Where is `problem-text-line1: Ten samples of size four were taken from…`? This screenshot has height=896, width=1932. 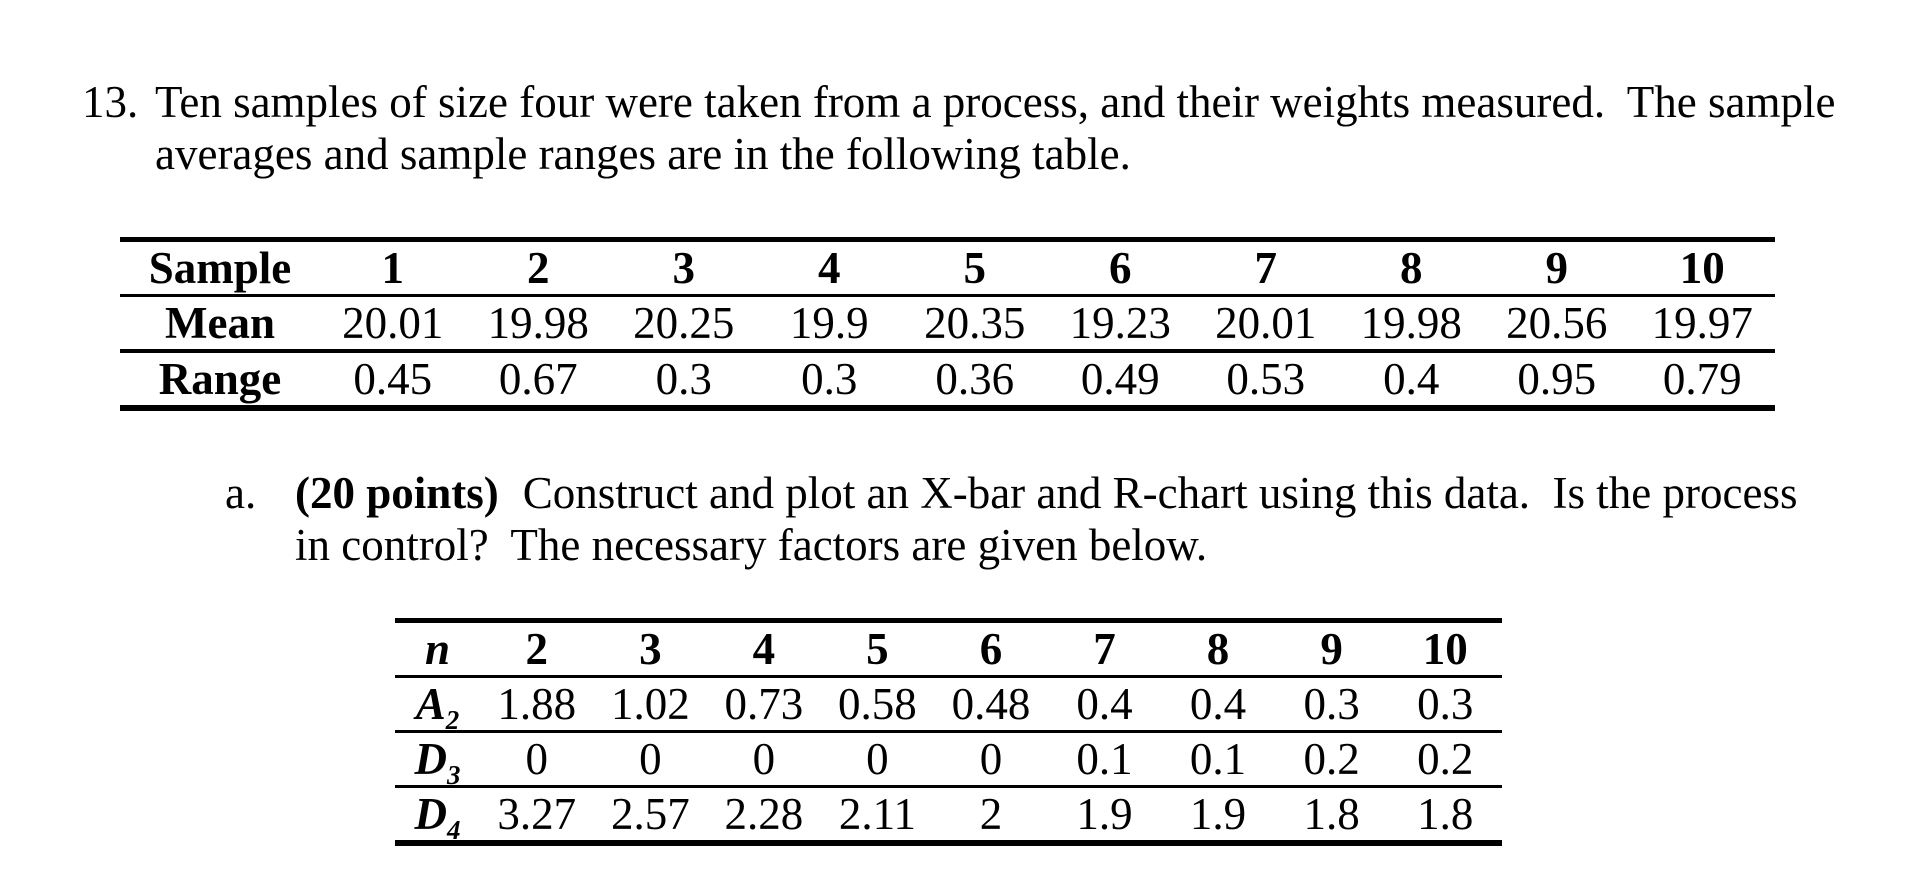 problem-text-line1: Ten samples of size four were taken from… is located at coordinates (995, 102).